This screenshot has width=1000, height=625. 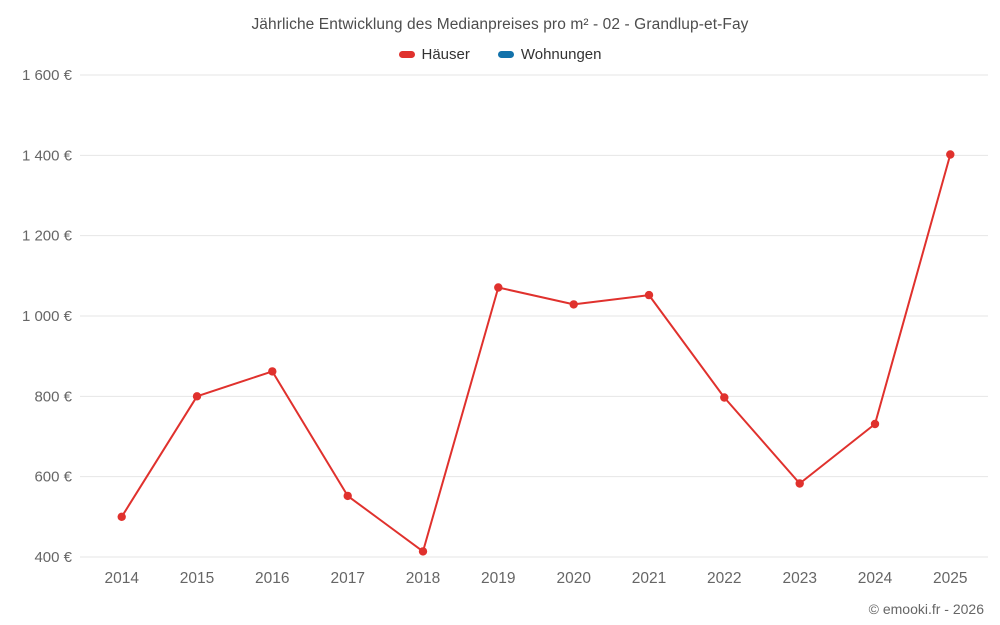 What do you see at coordinates (498, 578) in the screenshot?
I see `x-axis-tick-label: 2019` at bounding box center [498, 578].